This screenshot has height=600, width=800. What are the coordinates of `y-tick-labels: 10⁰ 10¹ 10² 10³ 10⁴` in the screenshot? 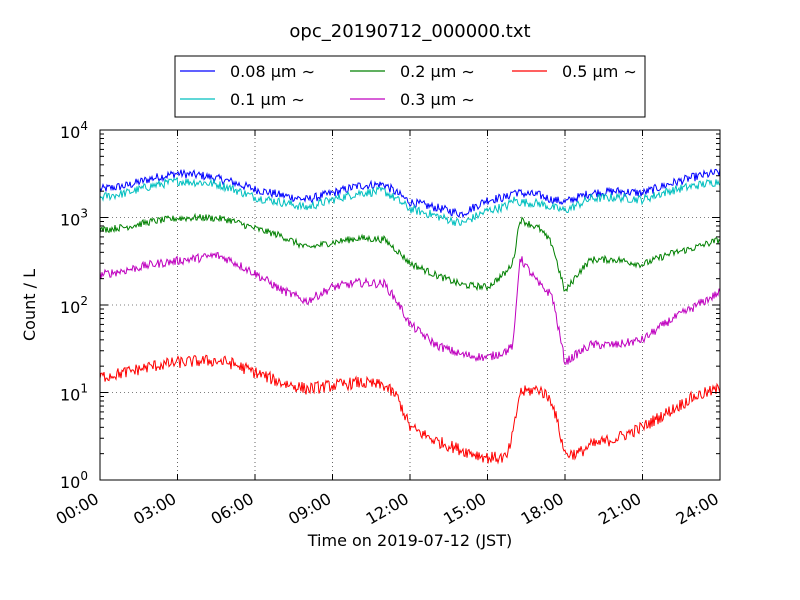 It's located at (74, 305).